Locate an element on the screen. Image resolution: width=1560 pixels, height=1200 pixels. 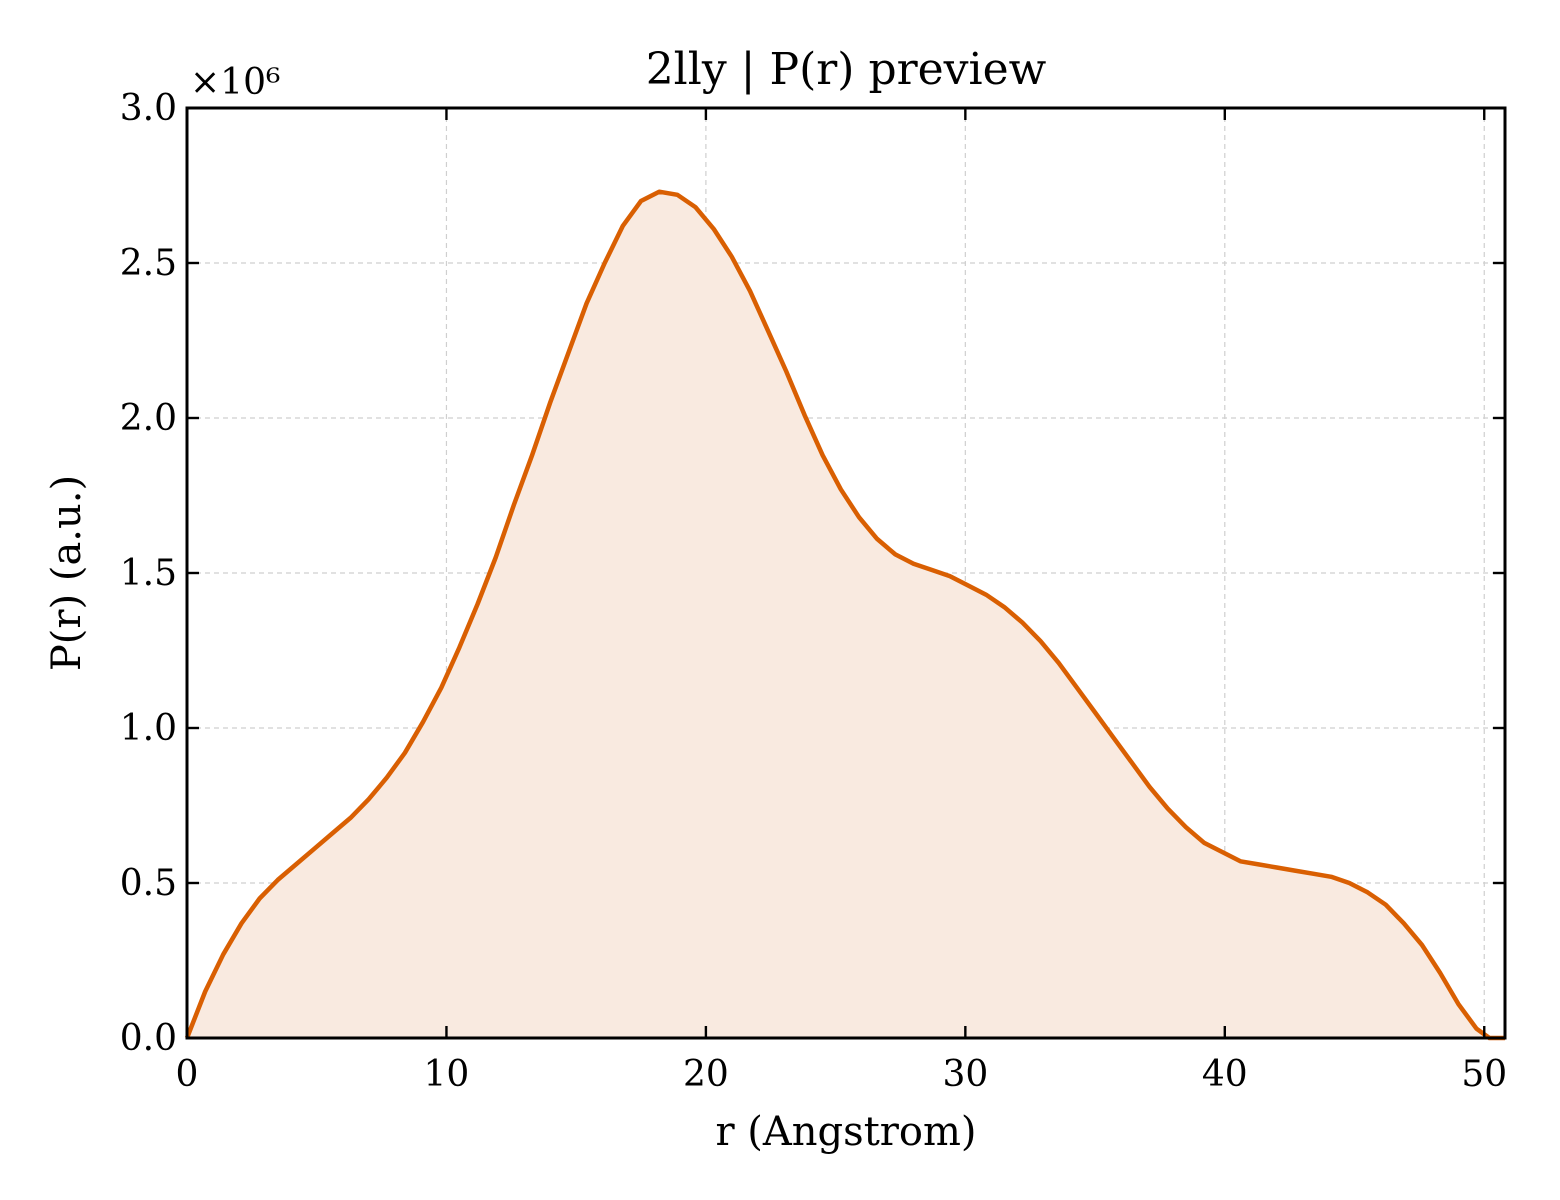
y-tick-label: 2.5 is located at coordinates (148, 263).